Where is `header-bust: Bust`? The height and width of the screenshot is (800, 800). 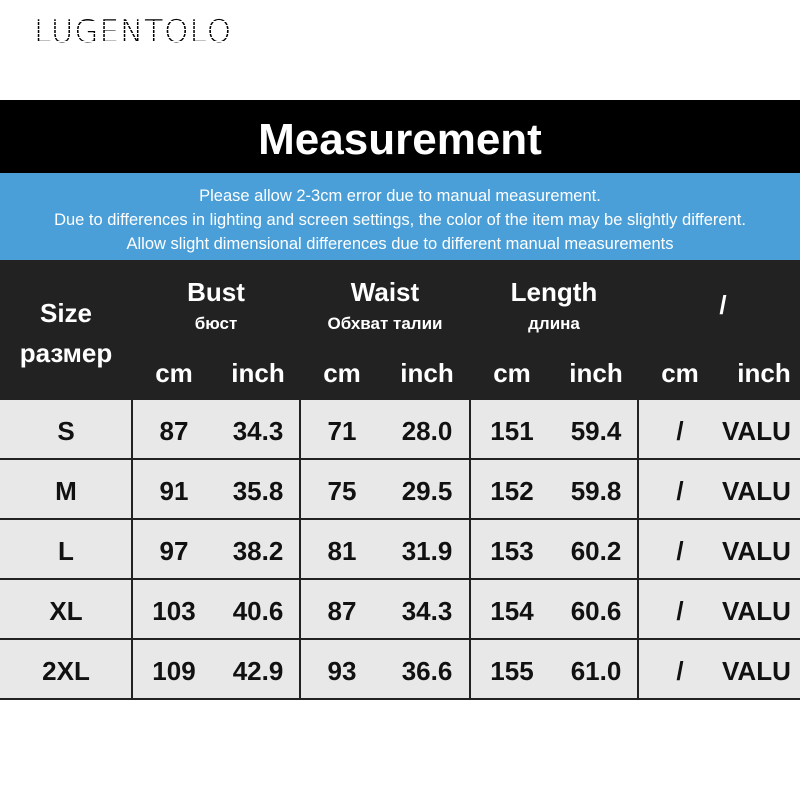
header-bust: Bust is located at coordinates (216, 292).